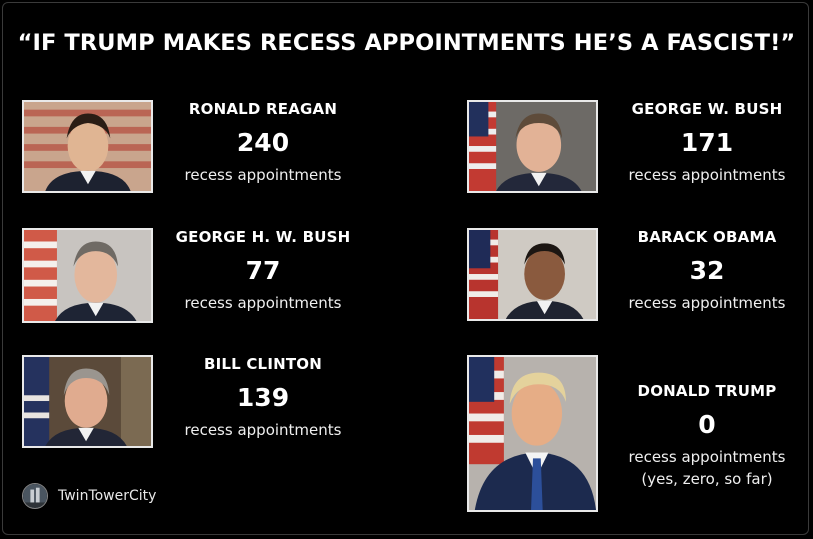 The image size is (813, 539). What do you see at coordinates (707, 391) in the screenshot?
I see `president-name: DONALD TRUMP` at bounding box center [707, 391].